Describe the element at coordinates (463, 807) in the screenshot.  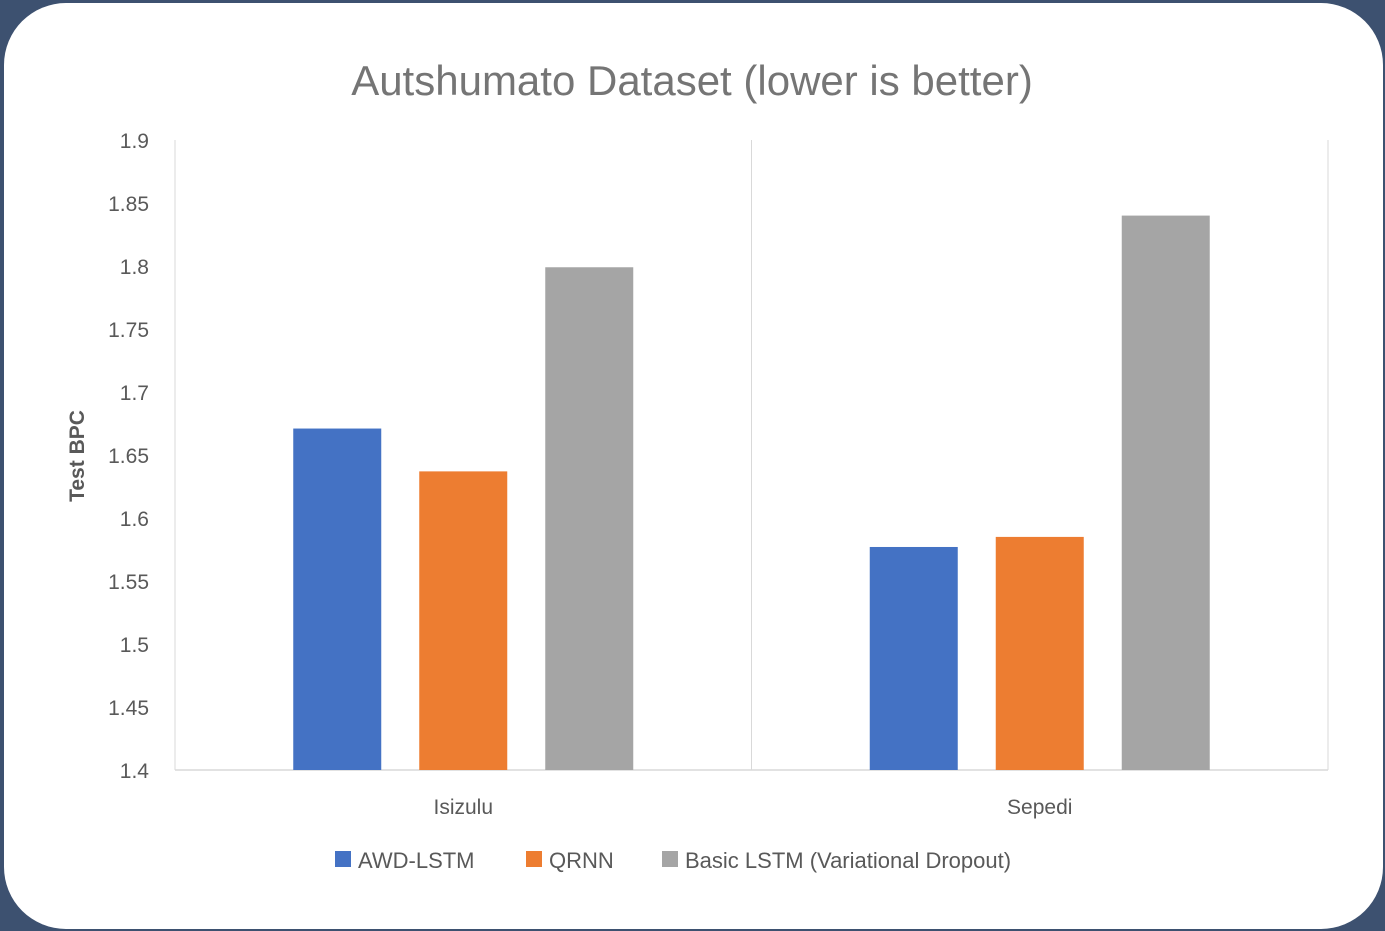
I see `x-tick-label: Isizulu` at that location.